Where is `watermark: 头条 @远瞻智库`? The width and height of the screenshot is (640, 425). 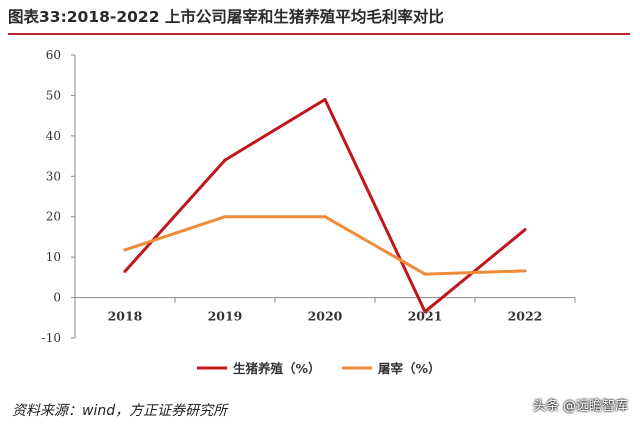
watermark: 头条 @远瞻智库 is located at coordinates (580, 406).